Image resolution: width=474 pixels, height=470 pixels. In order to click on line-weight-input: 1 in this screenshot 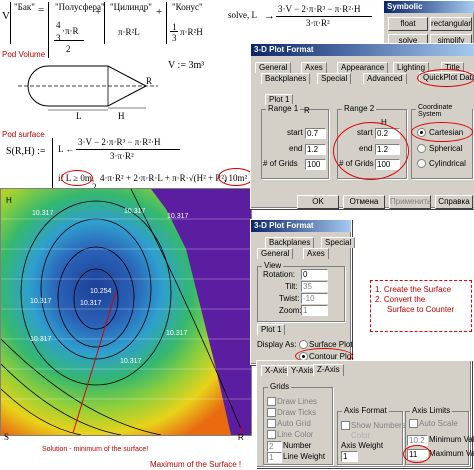, I will do `click(274, 457)`.